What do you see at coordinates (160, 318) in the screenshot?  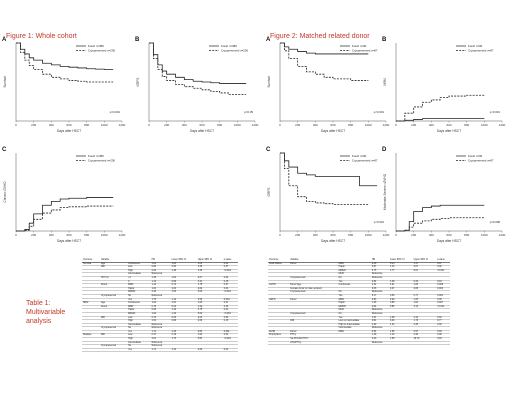 I see `table-cell: 0.76` at bounding box center [160, 318].